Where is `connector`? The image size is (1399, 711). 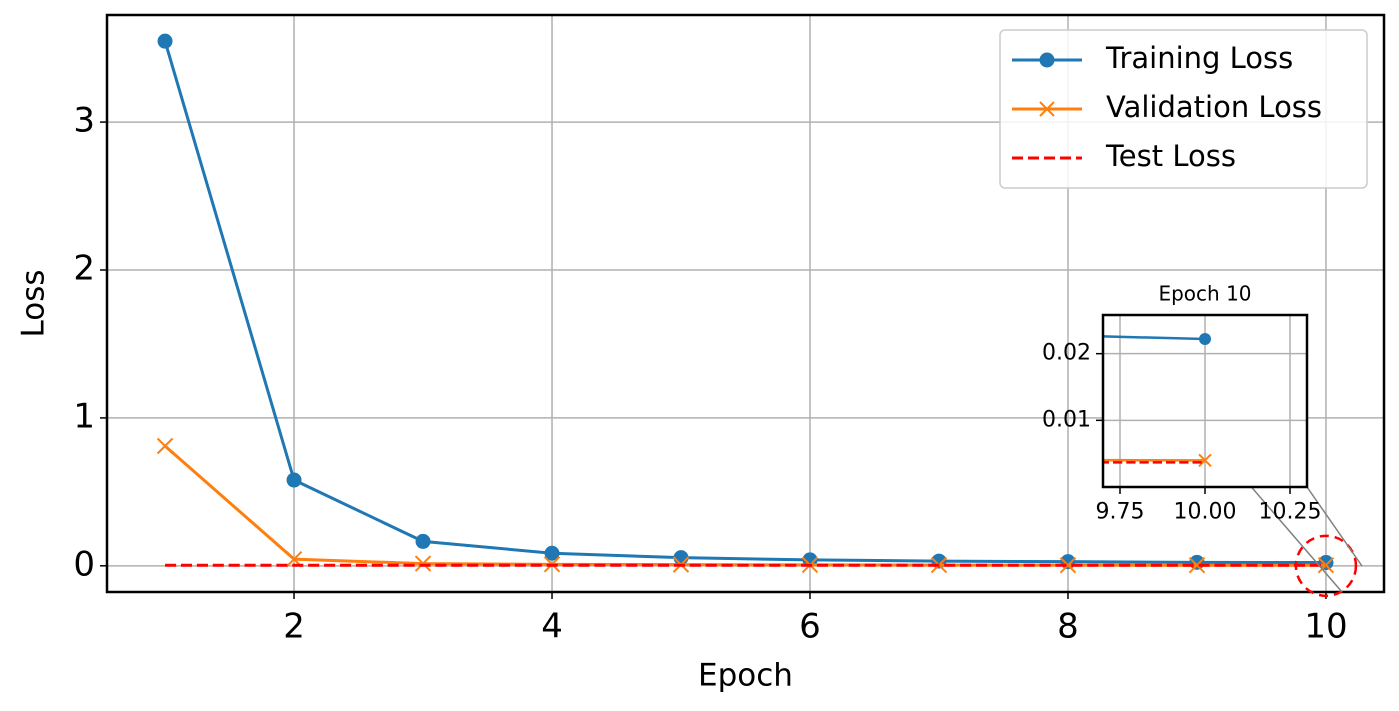
connector is located at coordinates (1334, 526).